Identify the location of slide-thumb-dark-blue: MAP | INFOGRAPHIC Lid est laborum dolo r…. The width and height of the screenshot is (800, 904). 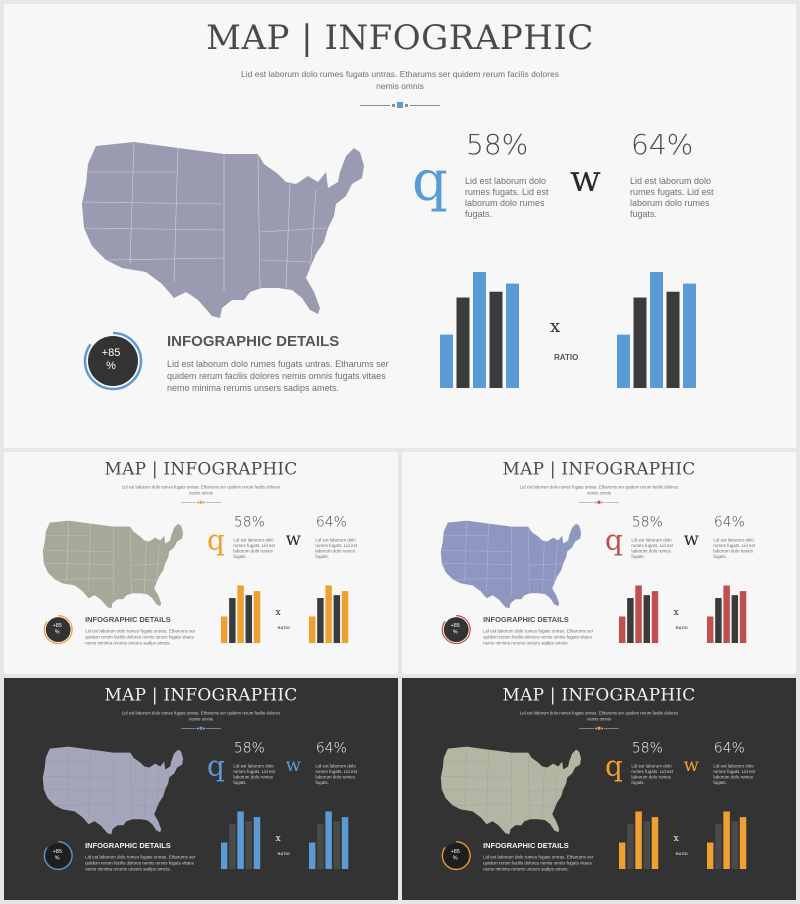
(201, 789).